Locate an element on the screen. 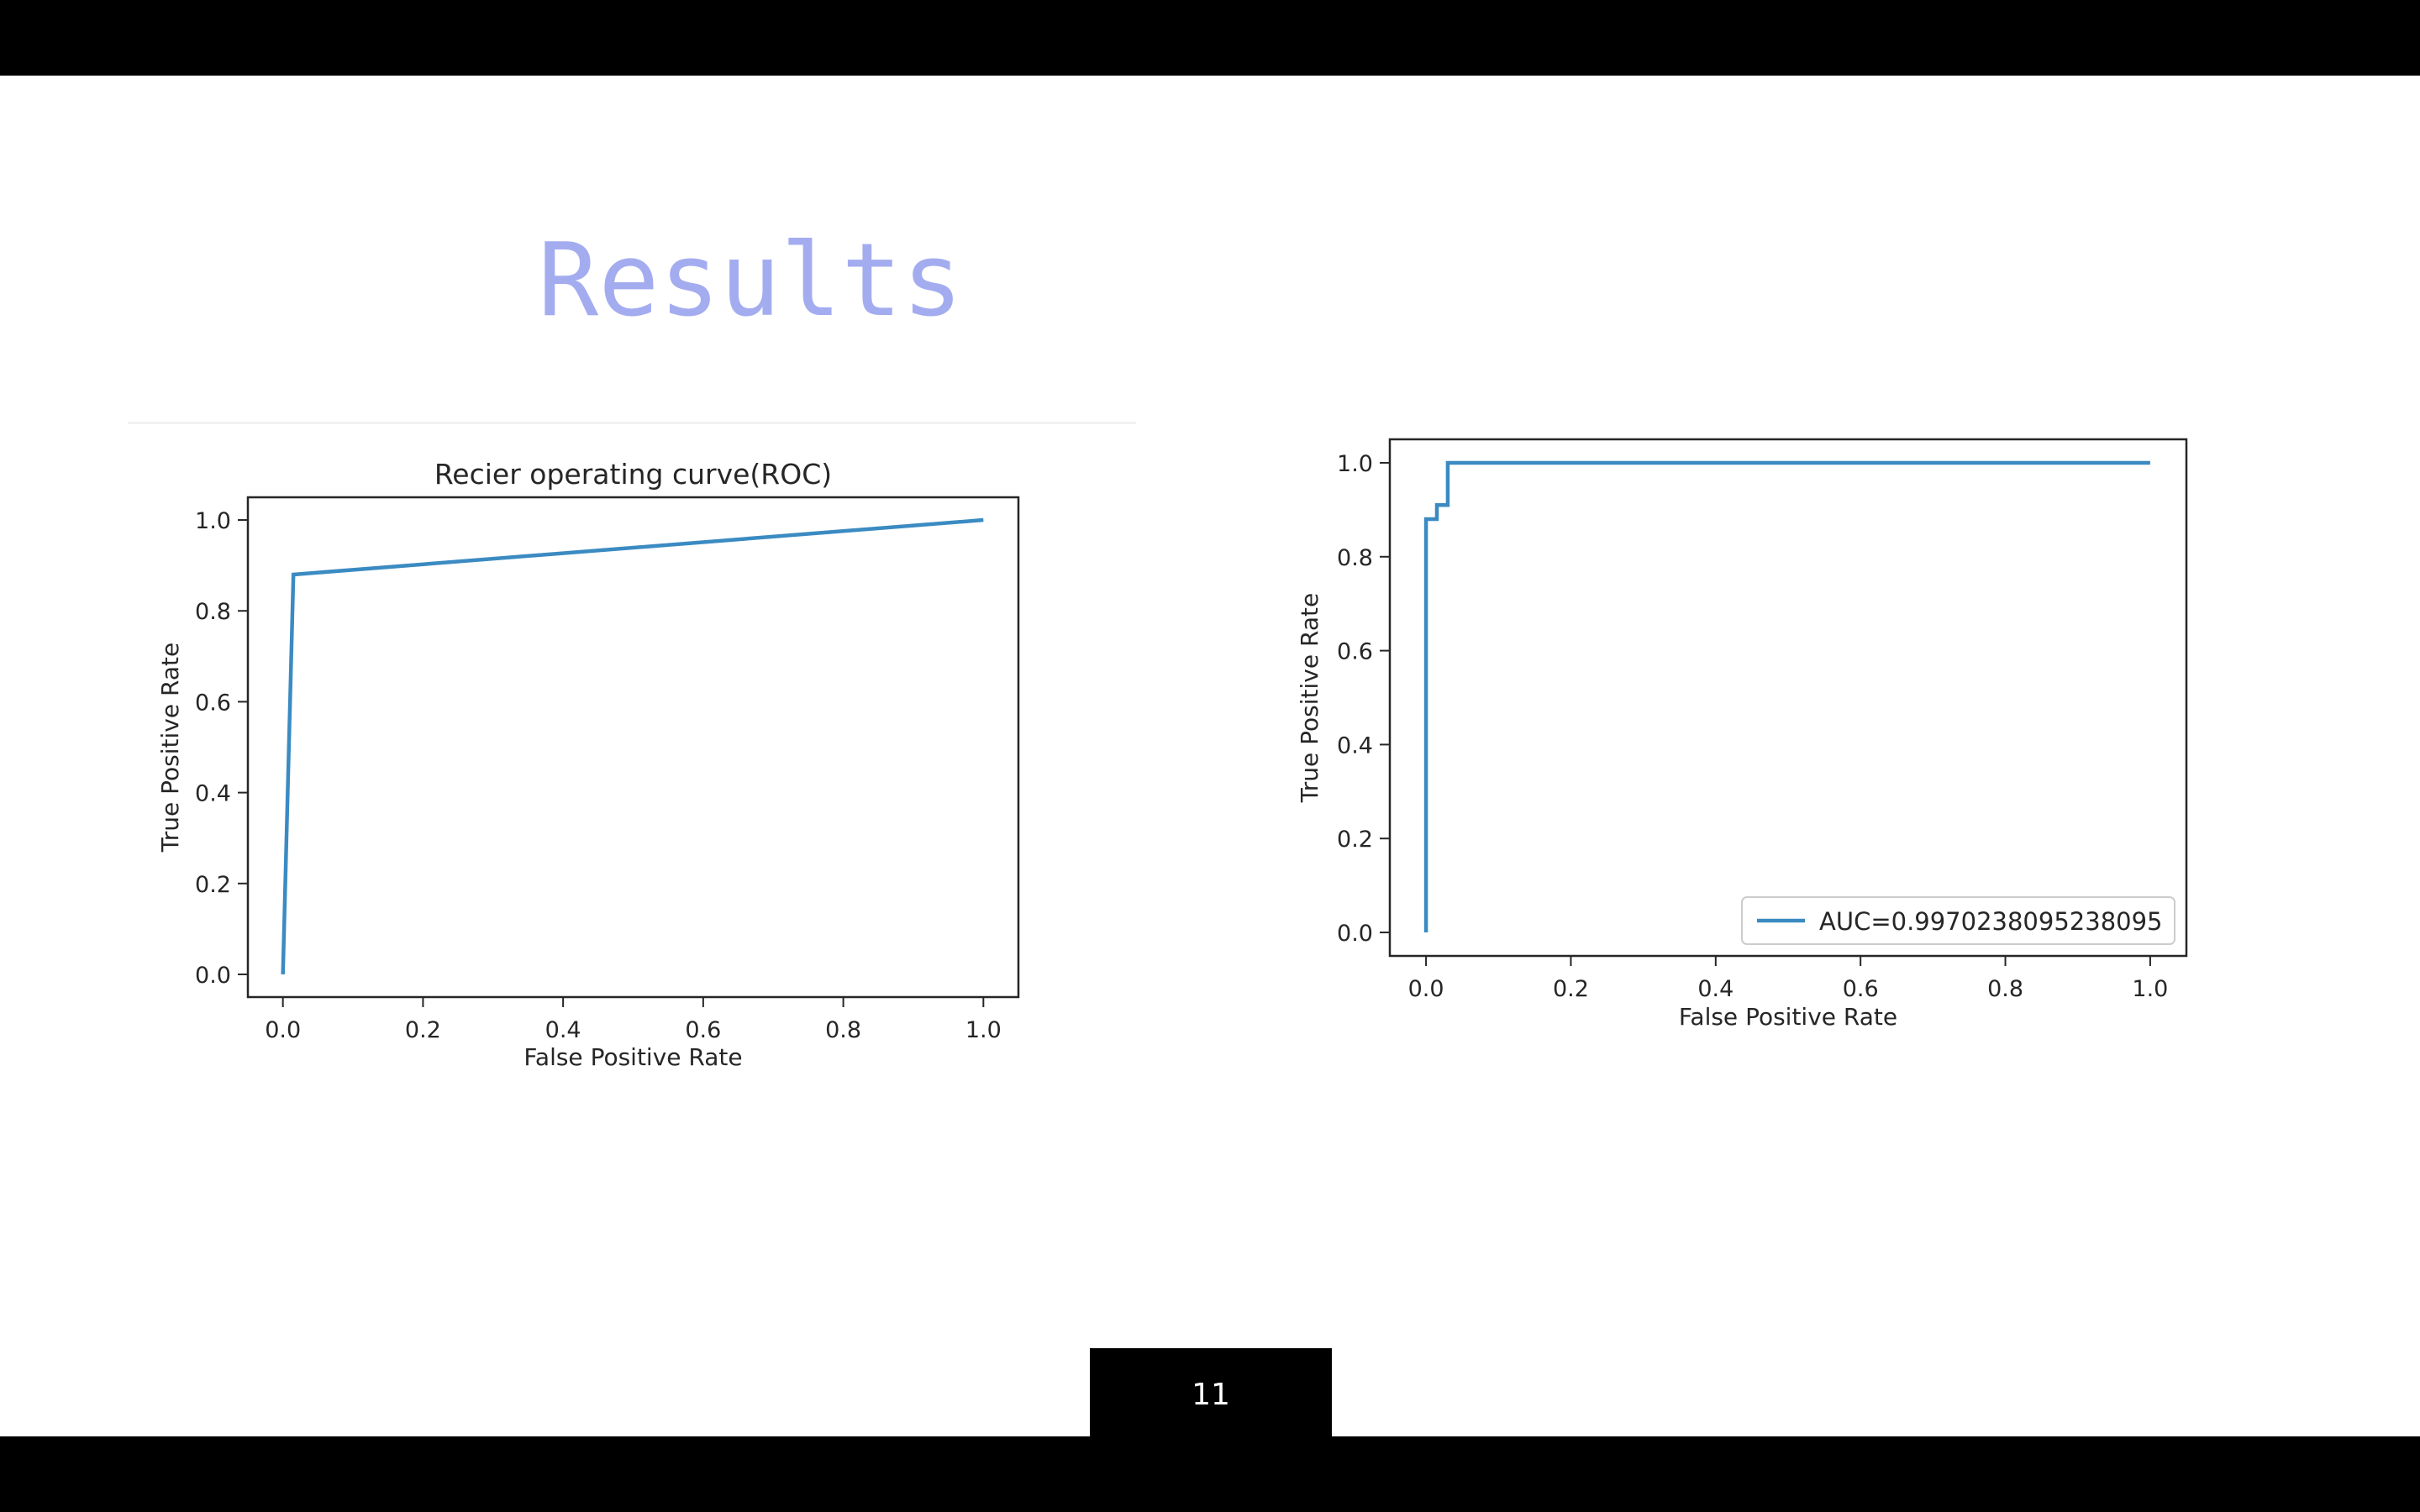 This screenshot has width=2420, height=1512. legend: AUC=0.9970238095238095 is located at coordinates (1958, 920).